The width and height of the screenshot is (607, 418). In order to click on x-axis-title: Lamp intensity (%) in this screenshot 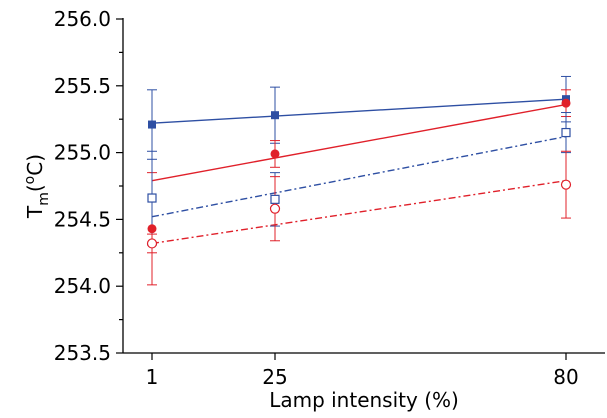, I will do `click(364, 400)`.